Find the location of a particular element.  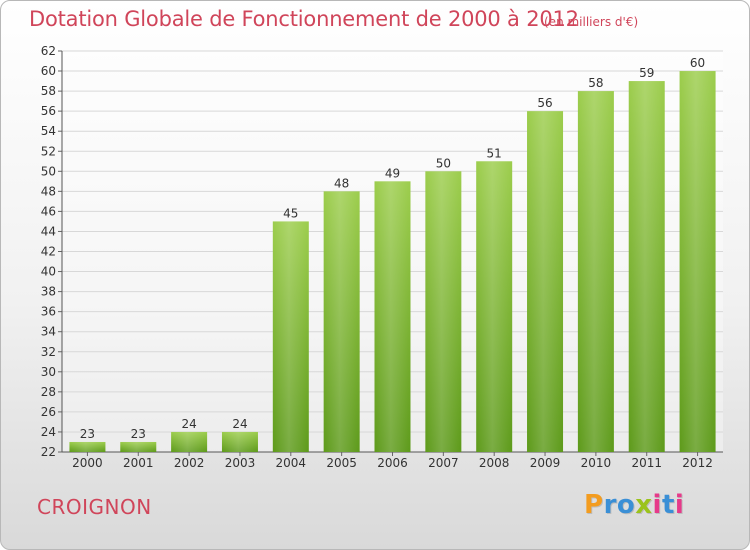

y-tick-label: 44 is located at coordinates (48, 231).